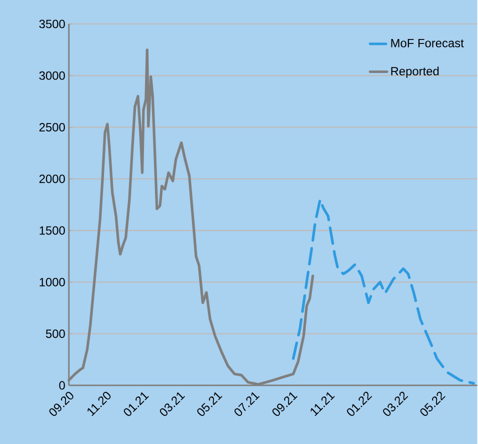  Describe the element at coordinates (52, 178) in the screenshot. I see `y-tick-label: 2000` at that location.